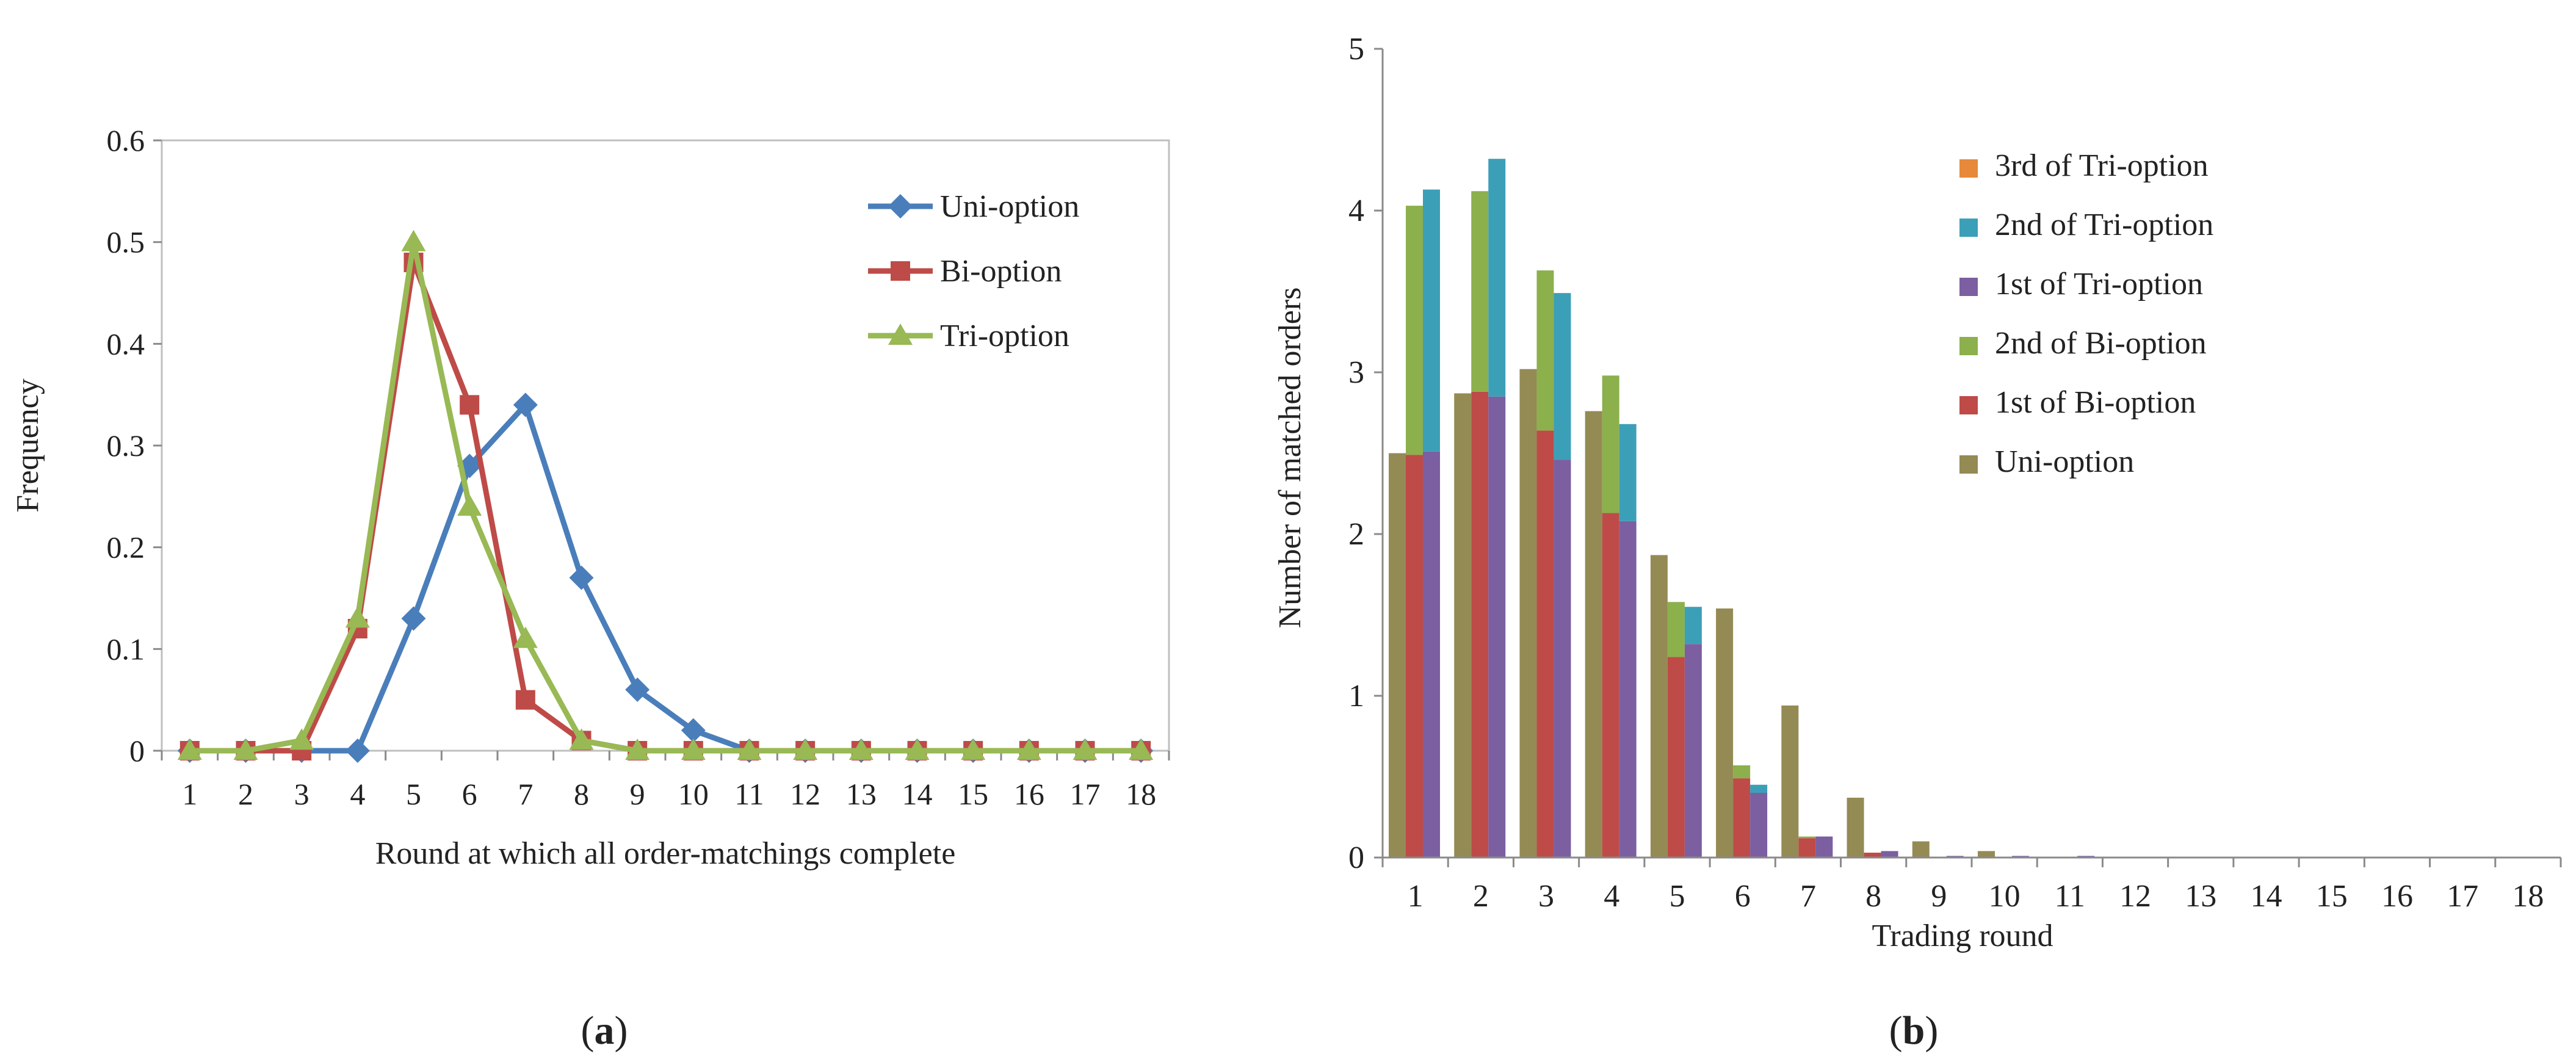  What do you see at coordinates (2266, 896) in the screenshot?
I see `panel-b-x-tick-label: 14` at bounding box center [2266, 896].